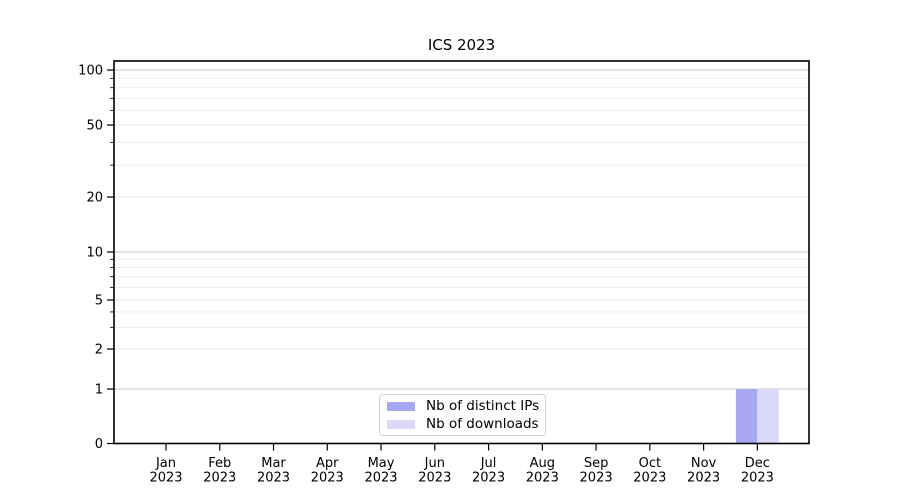 The image size is (900, 500). What do you see at coordinates (401, 406) in the screenshot?
I see `legend-swatch-distinct-ips` at bounding box center [401, 406].